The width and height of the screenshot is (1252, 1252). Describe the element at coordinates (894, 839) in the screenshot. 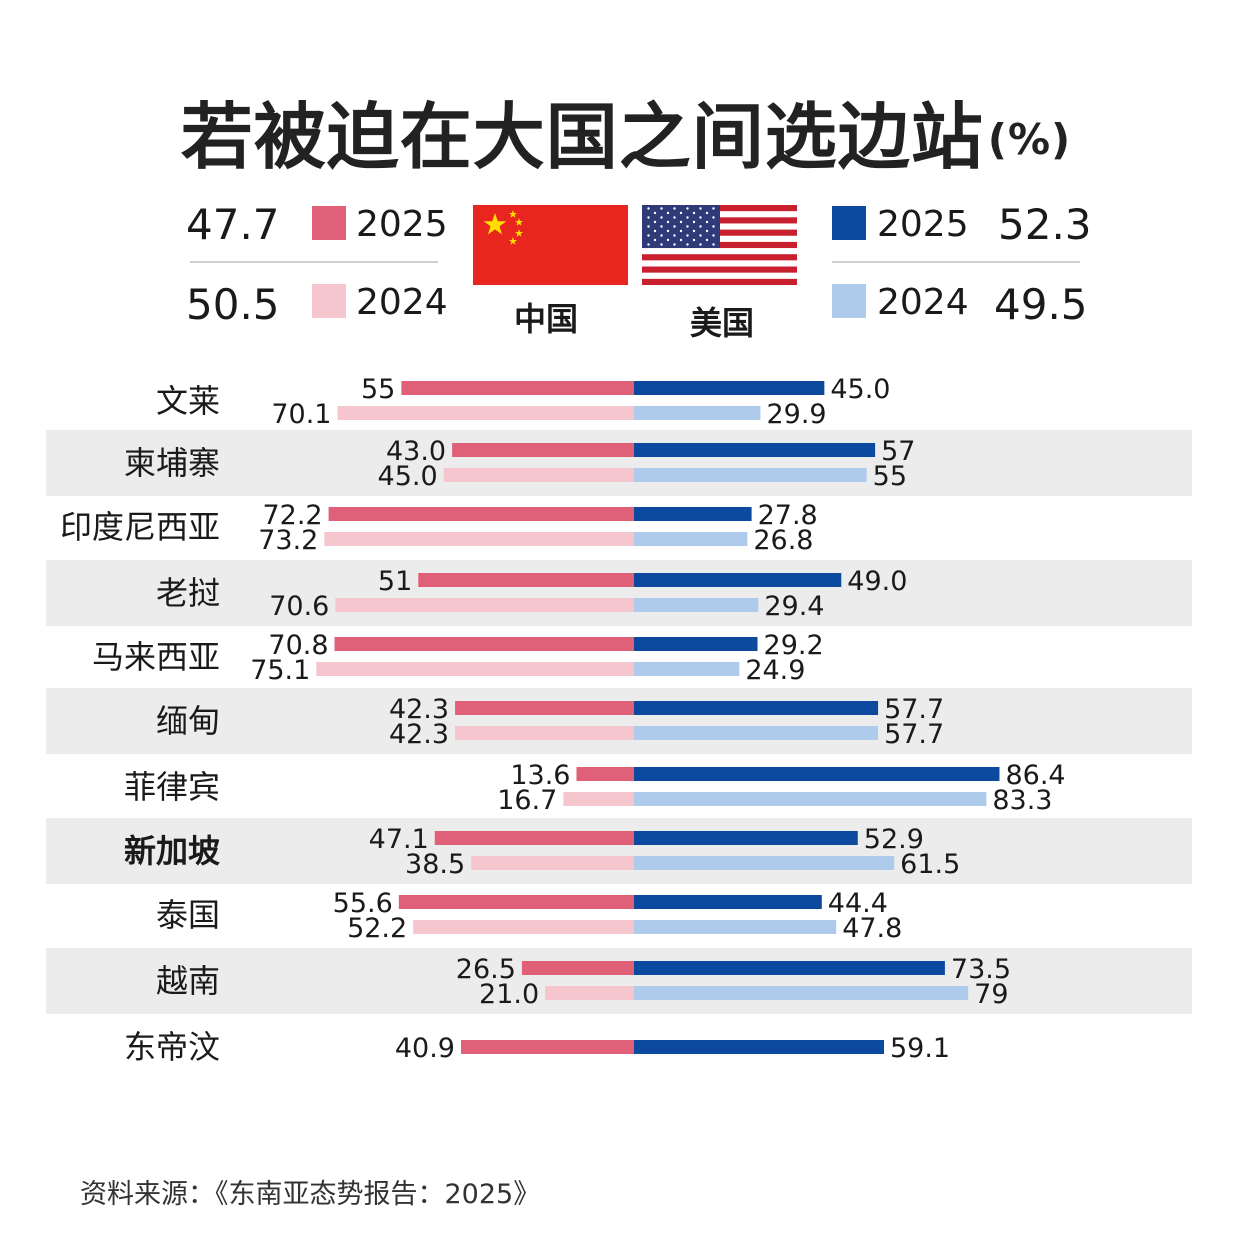

I see `data-label: 52.9` at that location.